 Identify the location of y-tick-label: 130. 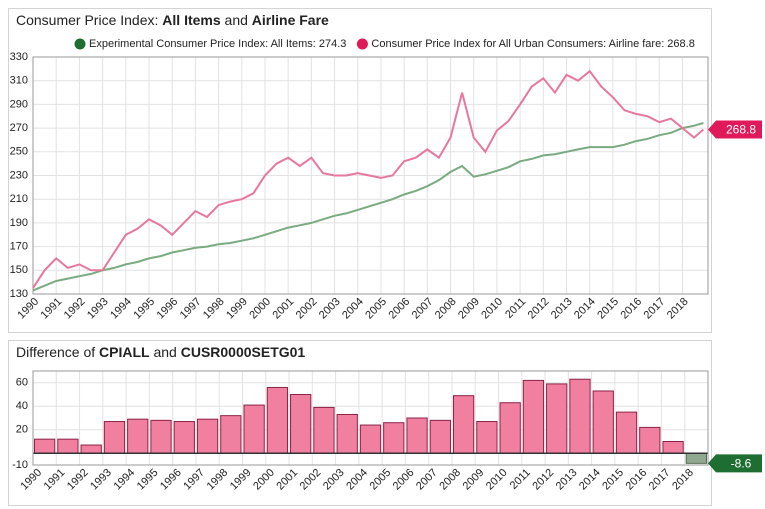
(19, 294).